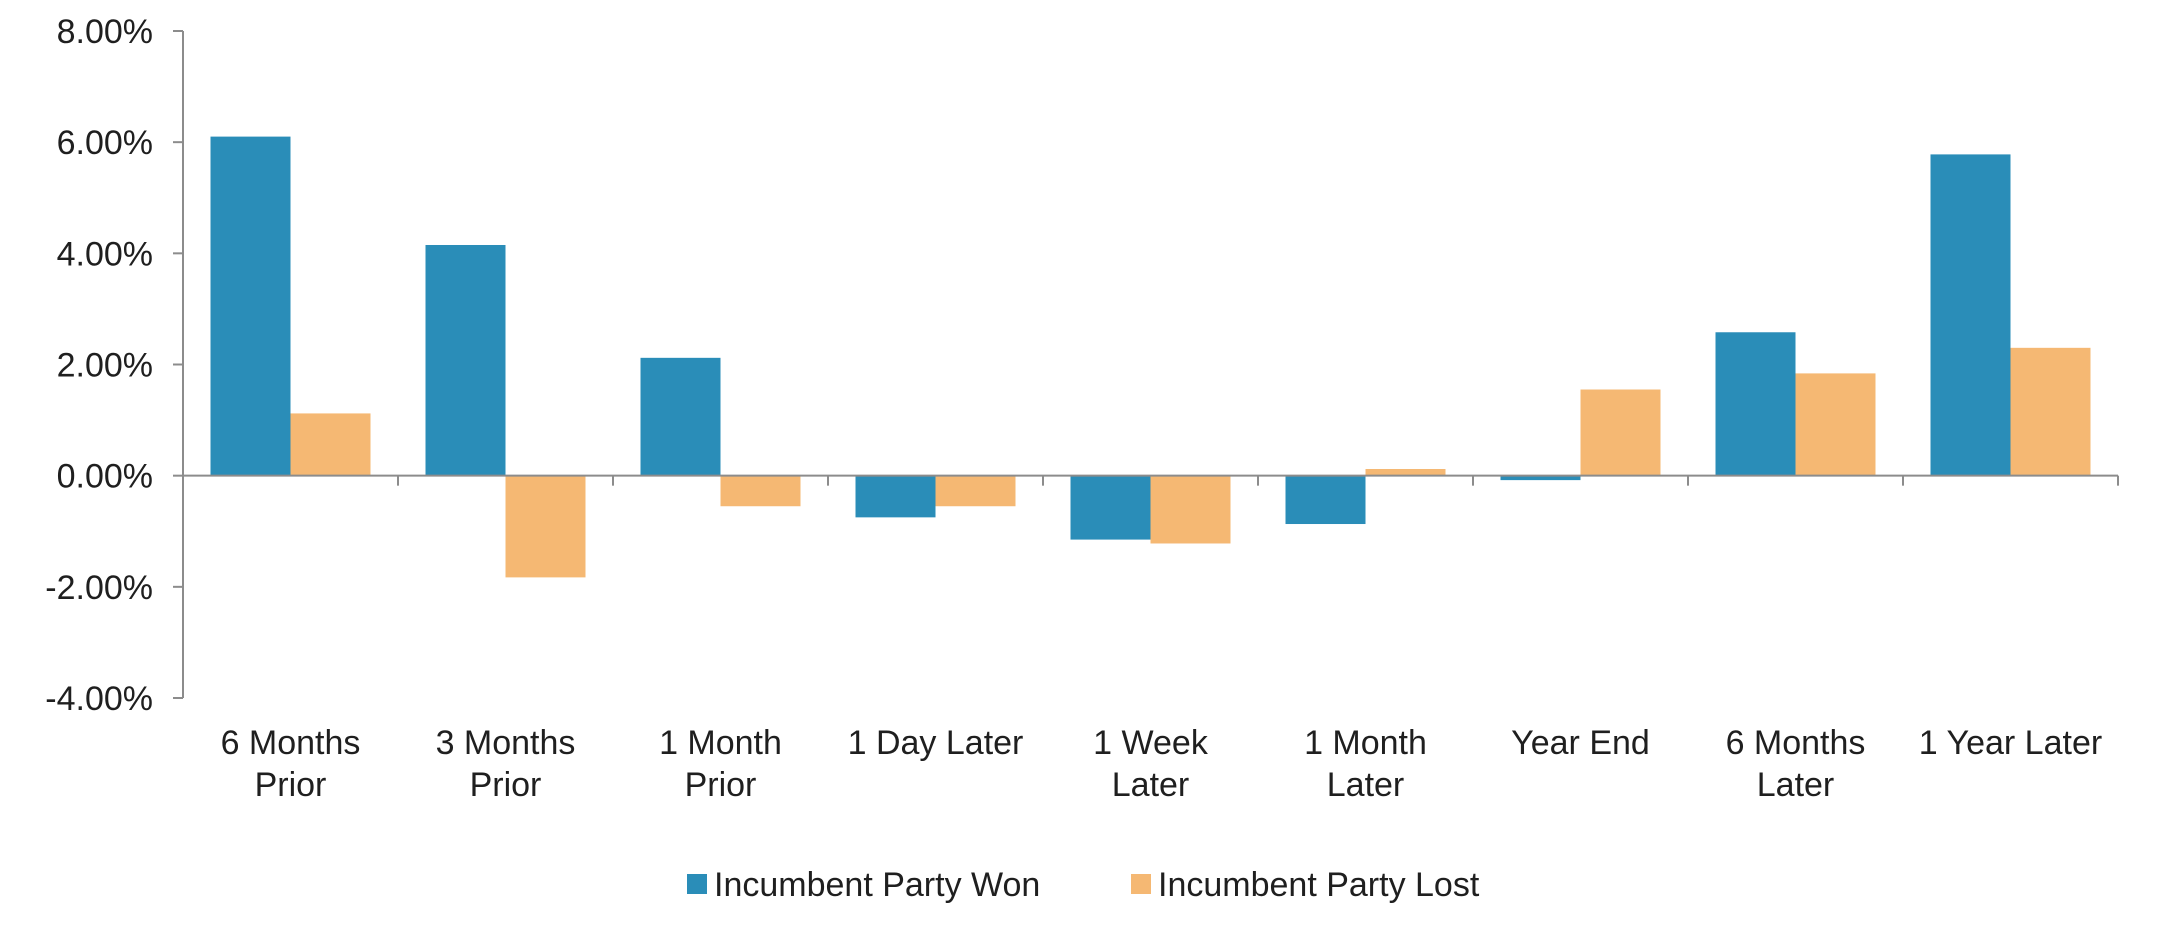 Image resolution: width=2162 pixels, height=940 pixels. What do you see at coordinates (105, 254) in the screenshot?
I see `y-tick-label: 4.00%` at bounding box center [105, 254].